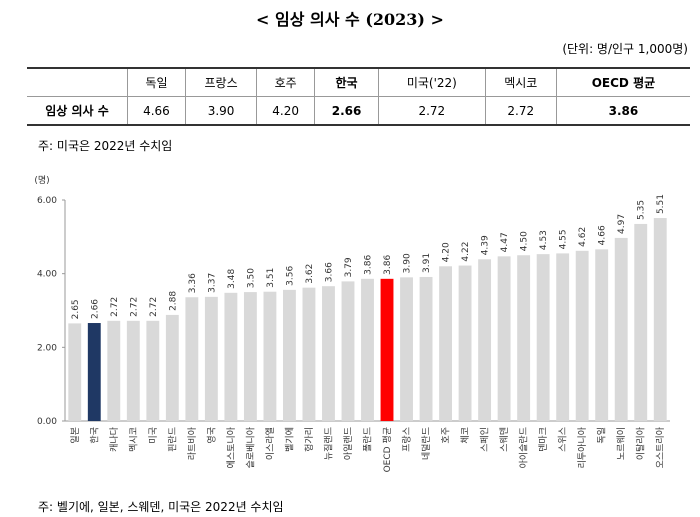 This screenshot has height=517, width=700. I want to click on value-label: 4.39, so click(486, 245).